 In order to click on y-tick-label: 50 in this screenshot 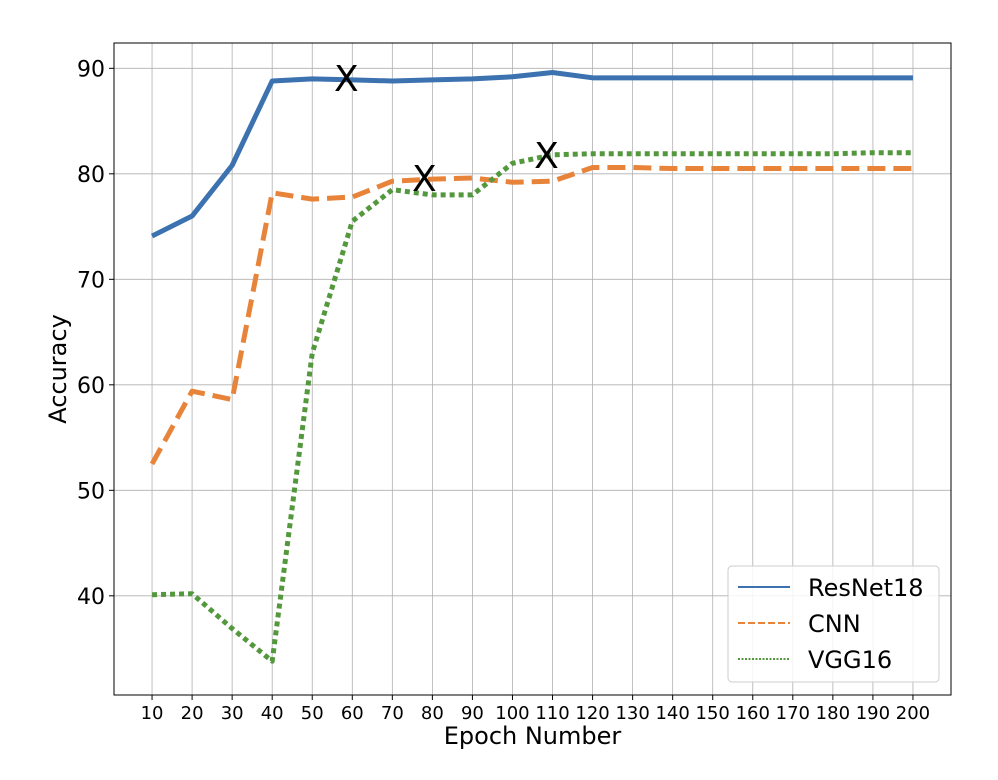, I will do `click(91, 491)`.